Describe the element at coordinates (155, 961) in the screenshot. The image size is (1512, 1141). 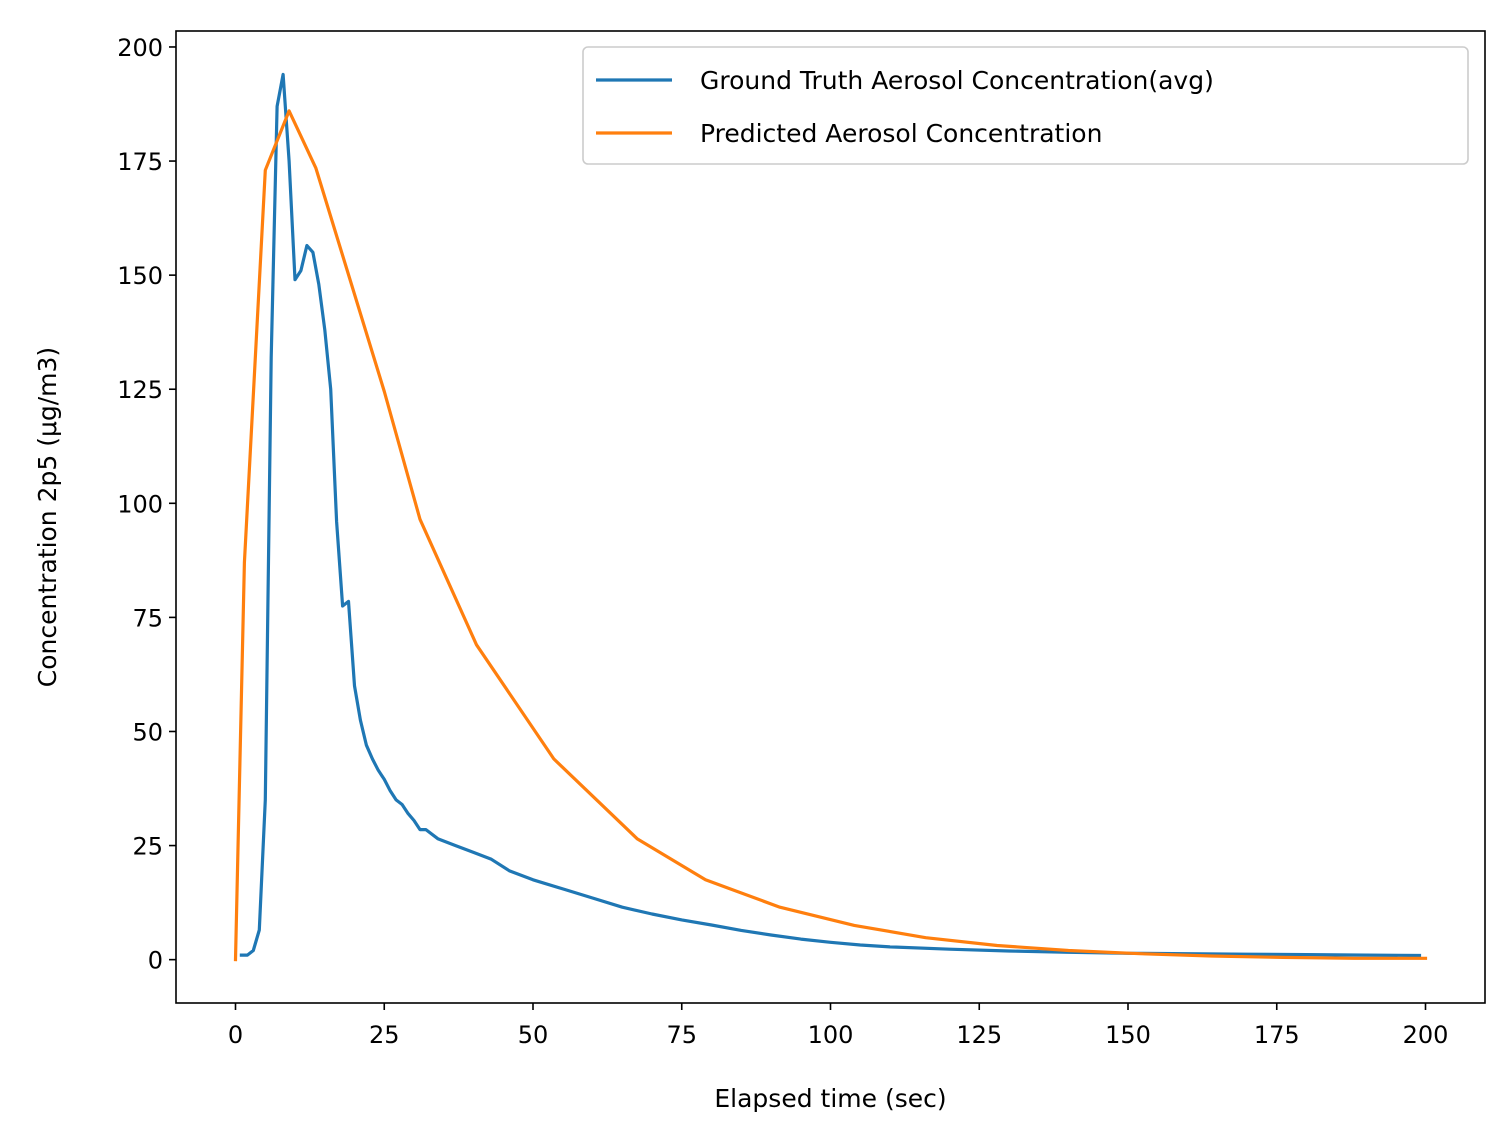
I see `y-tick-label: 0` at that location.